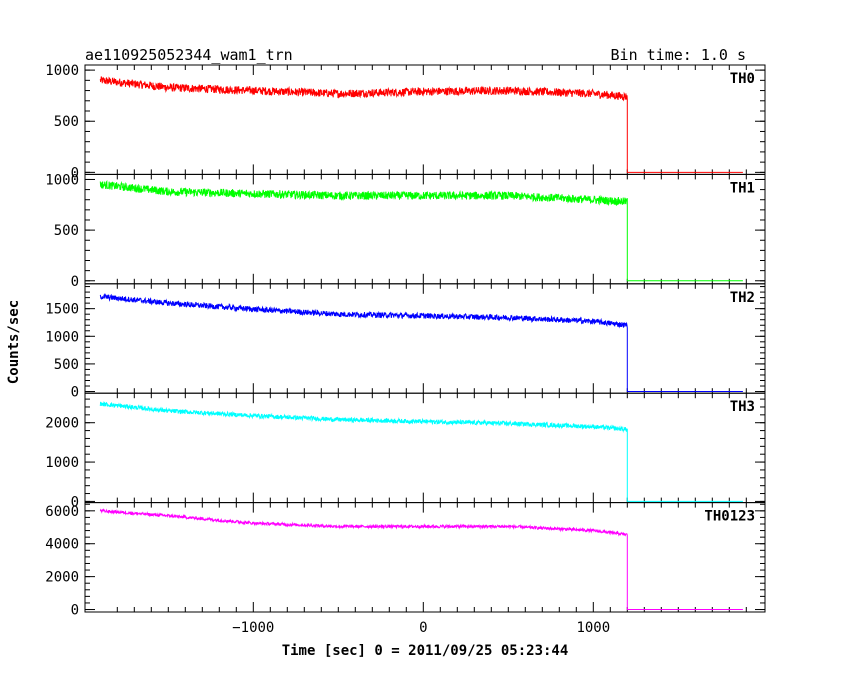 The image size is (850, 680). I want to click on panel-th0: 0 500 1000 TH0, so click(405, 122).